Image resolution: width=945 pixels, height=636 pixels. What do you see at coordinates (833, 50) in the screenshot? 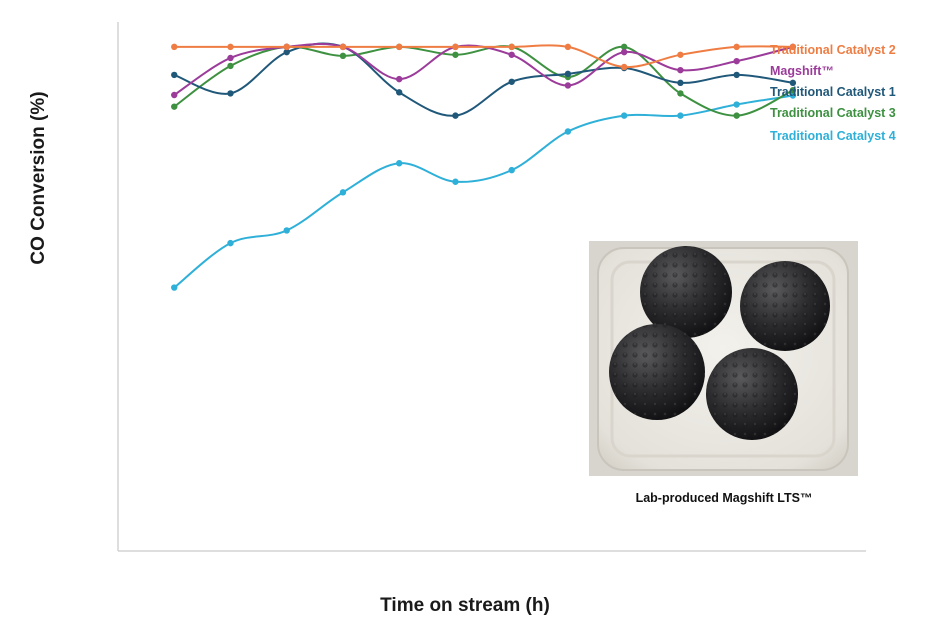
I see `legend-label: Traditional Catalyst 2` at bounding box center [833, 50].